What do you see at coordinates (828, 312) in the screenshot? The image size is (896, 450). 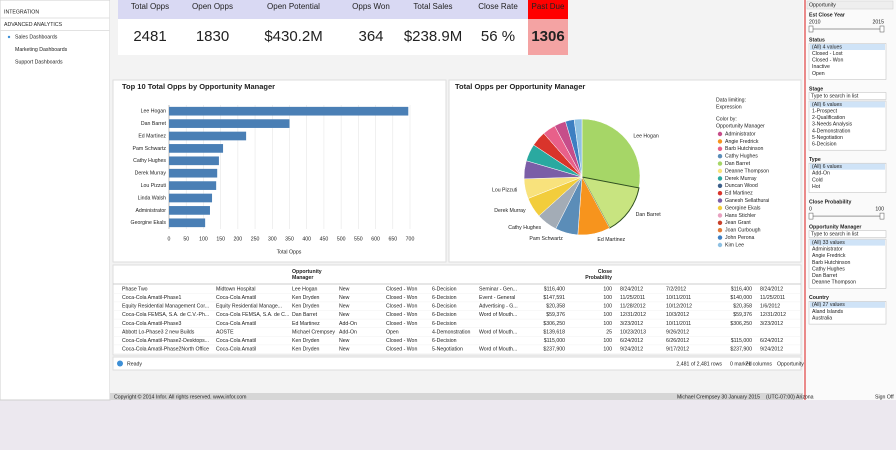 I see `list-item: Aland Islands` at bounding box center [828, 312].